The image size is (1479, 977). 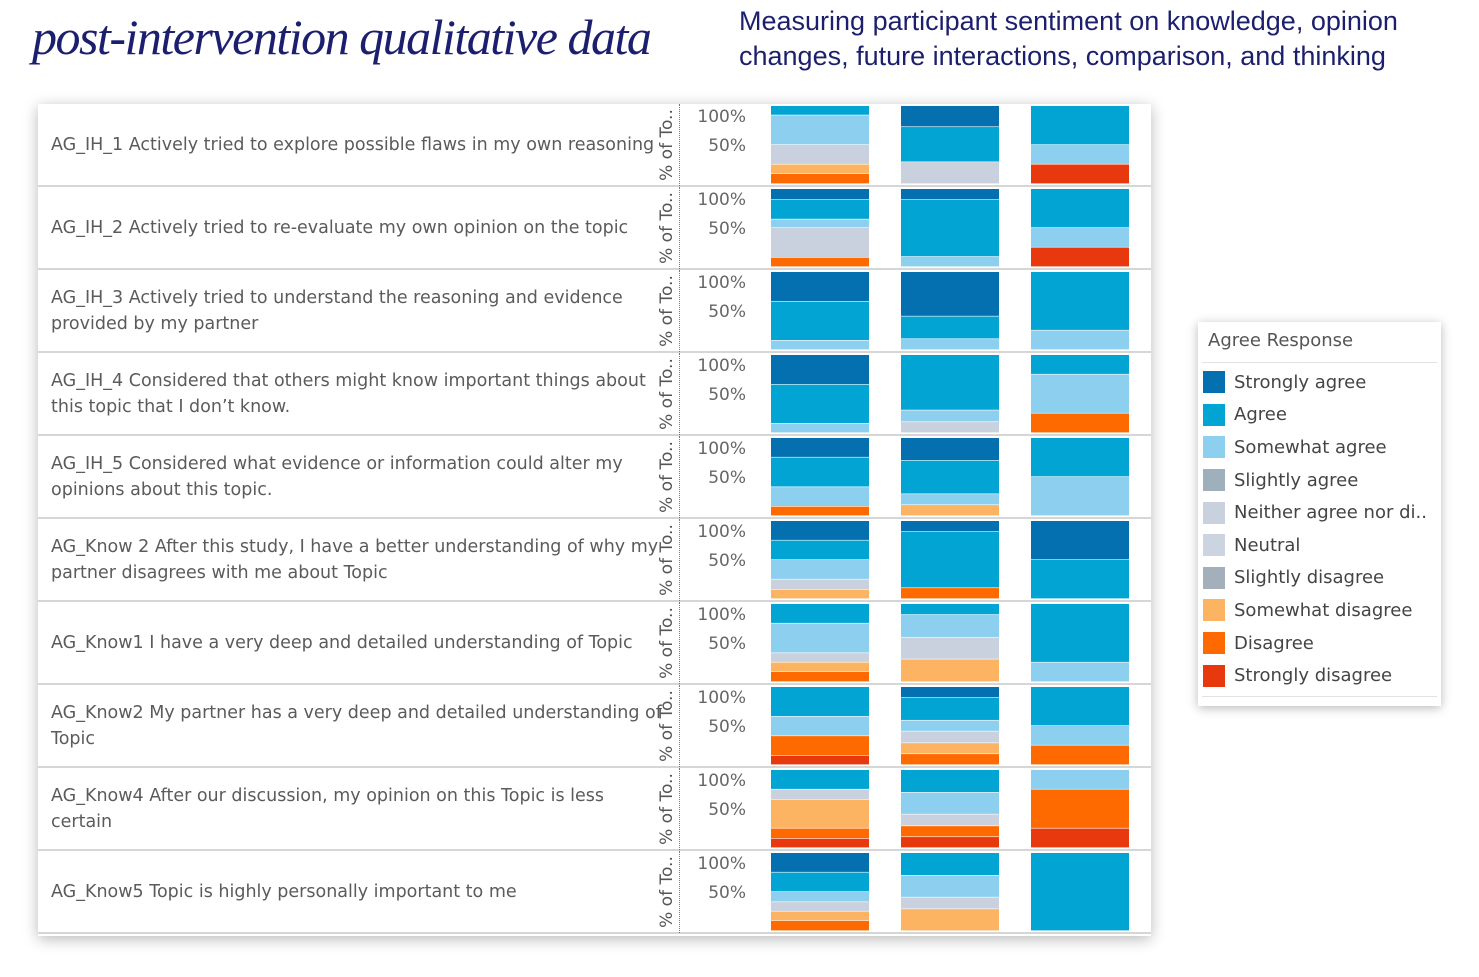 I want to click on bar-segment: Neither agree nor di..: 25%, so click(x=820, y=154).